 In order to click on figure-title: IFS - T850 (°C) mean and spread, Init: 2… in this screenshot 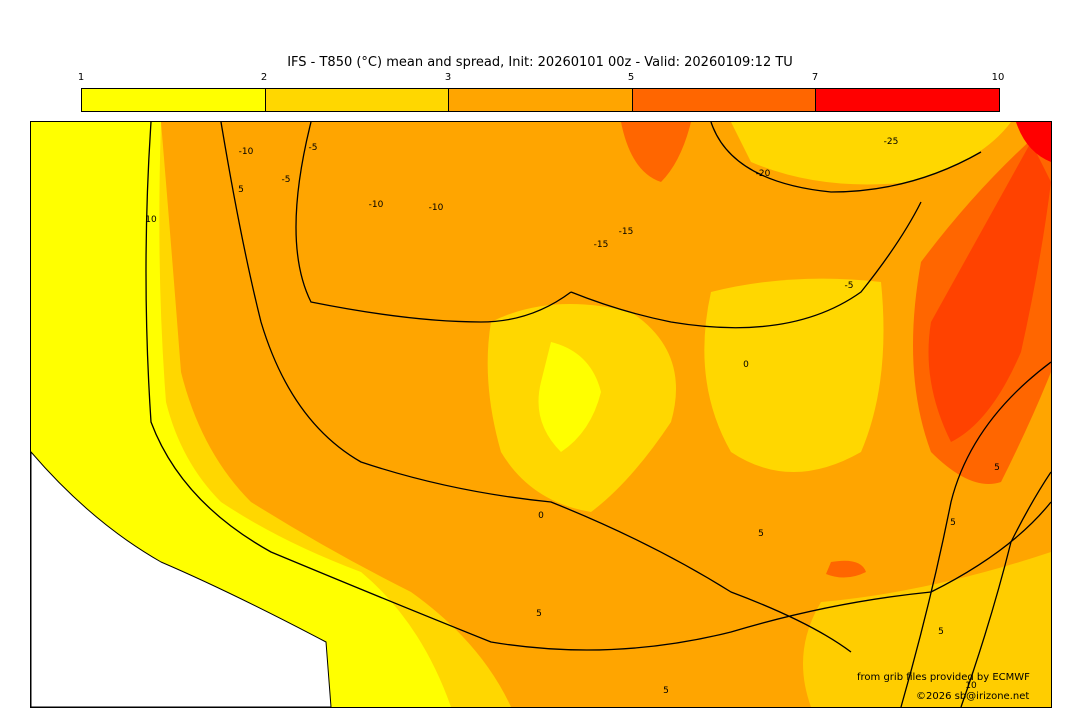, I will do `click(540, 62)`.